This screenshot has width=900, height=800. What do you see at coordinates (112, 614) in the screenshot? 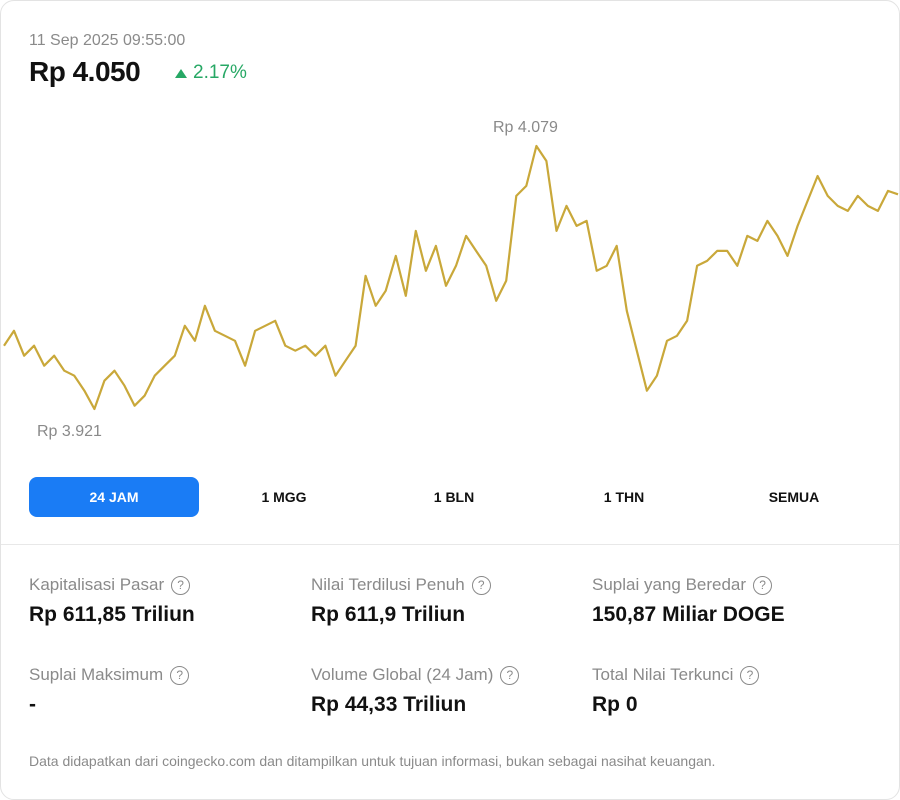
I see `stat-value: Rp 611,85 Triliun` at bounding box center [112, 614].